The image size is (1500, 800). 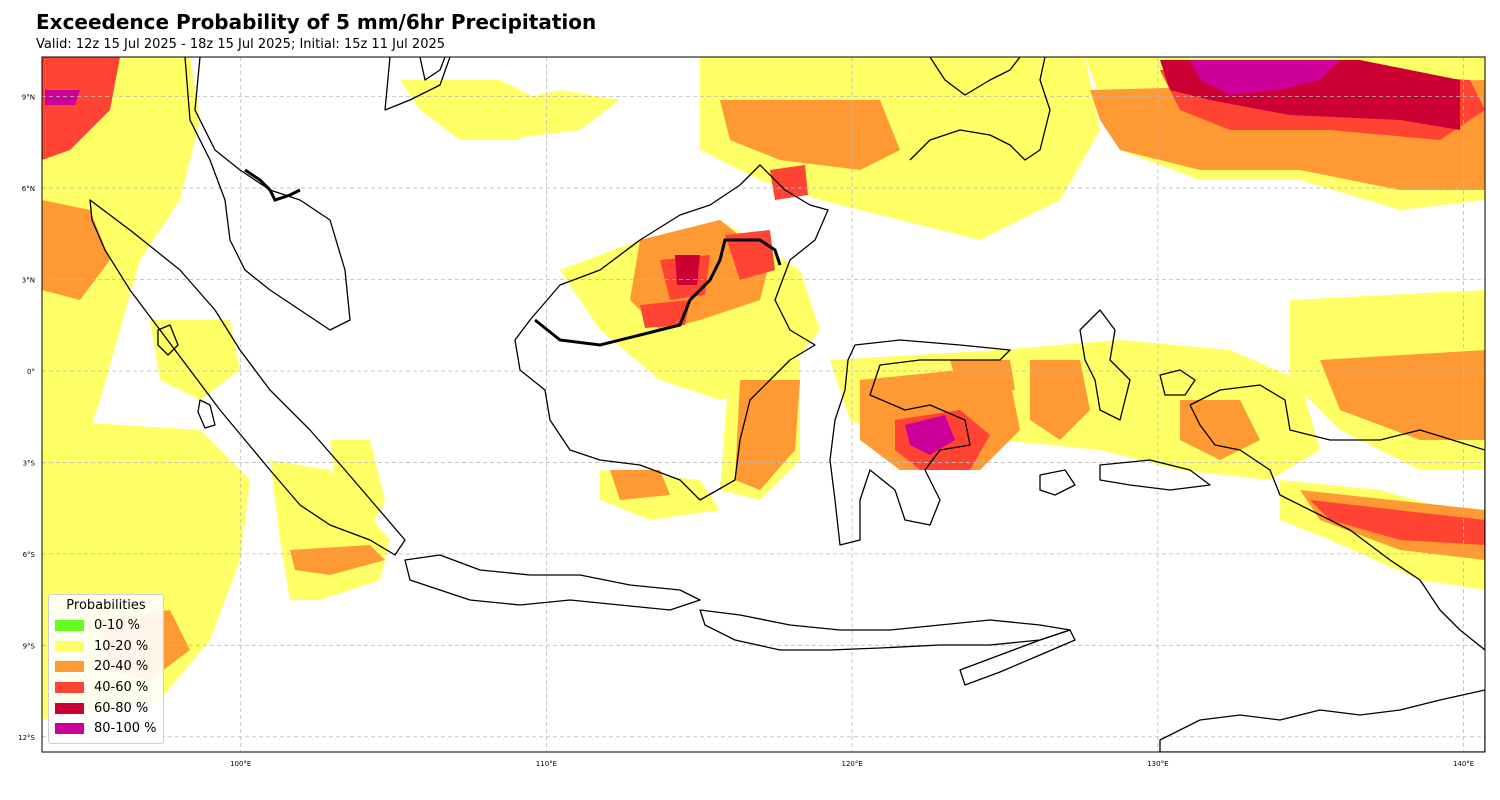 I want to click on indochina-coastline, so click(x=417, y=84).